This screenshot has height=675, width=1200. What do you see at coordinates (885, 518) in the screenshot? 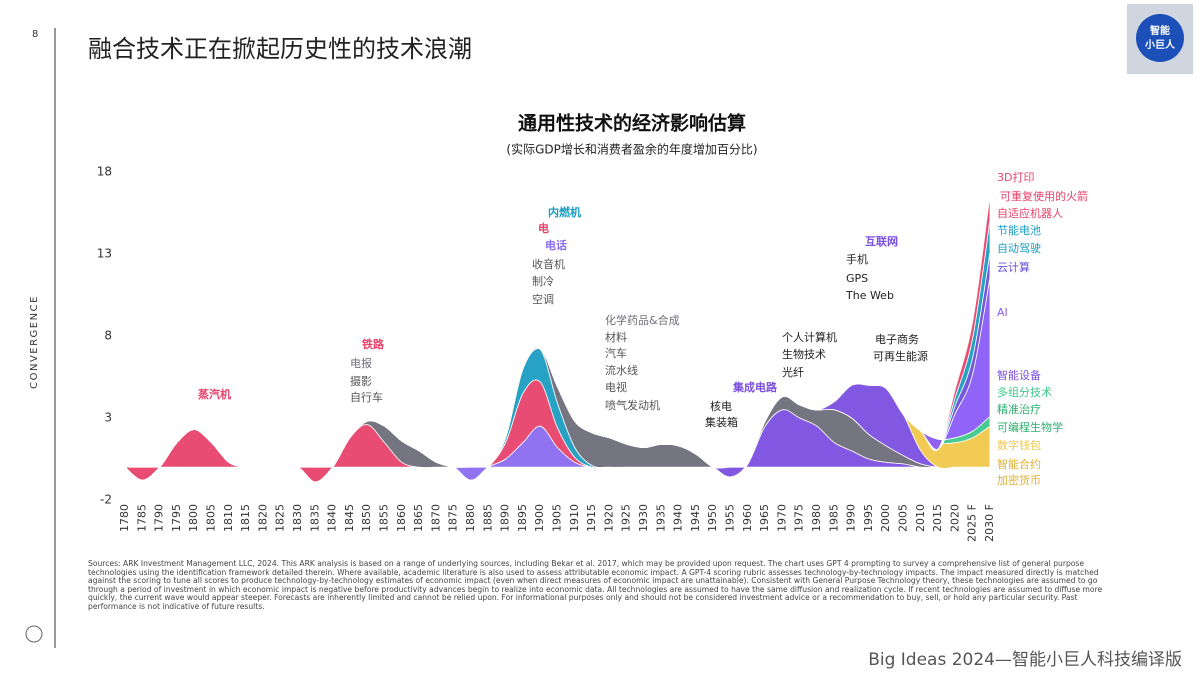
I see `x-tick-label: 2000` at bounding box center [885, 518].